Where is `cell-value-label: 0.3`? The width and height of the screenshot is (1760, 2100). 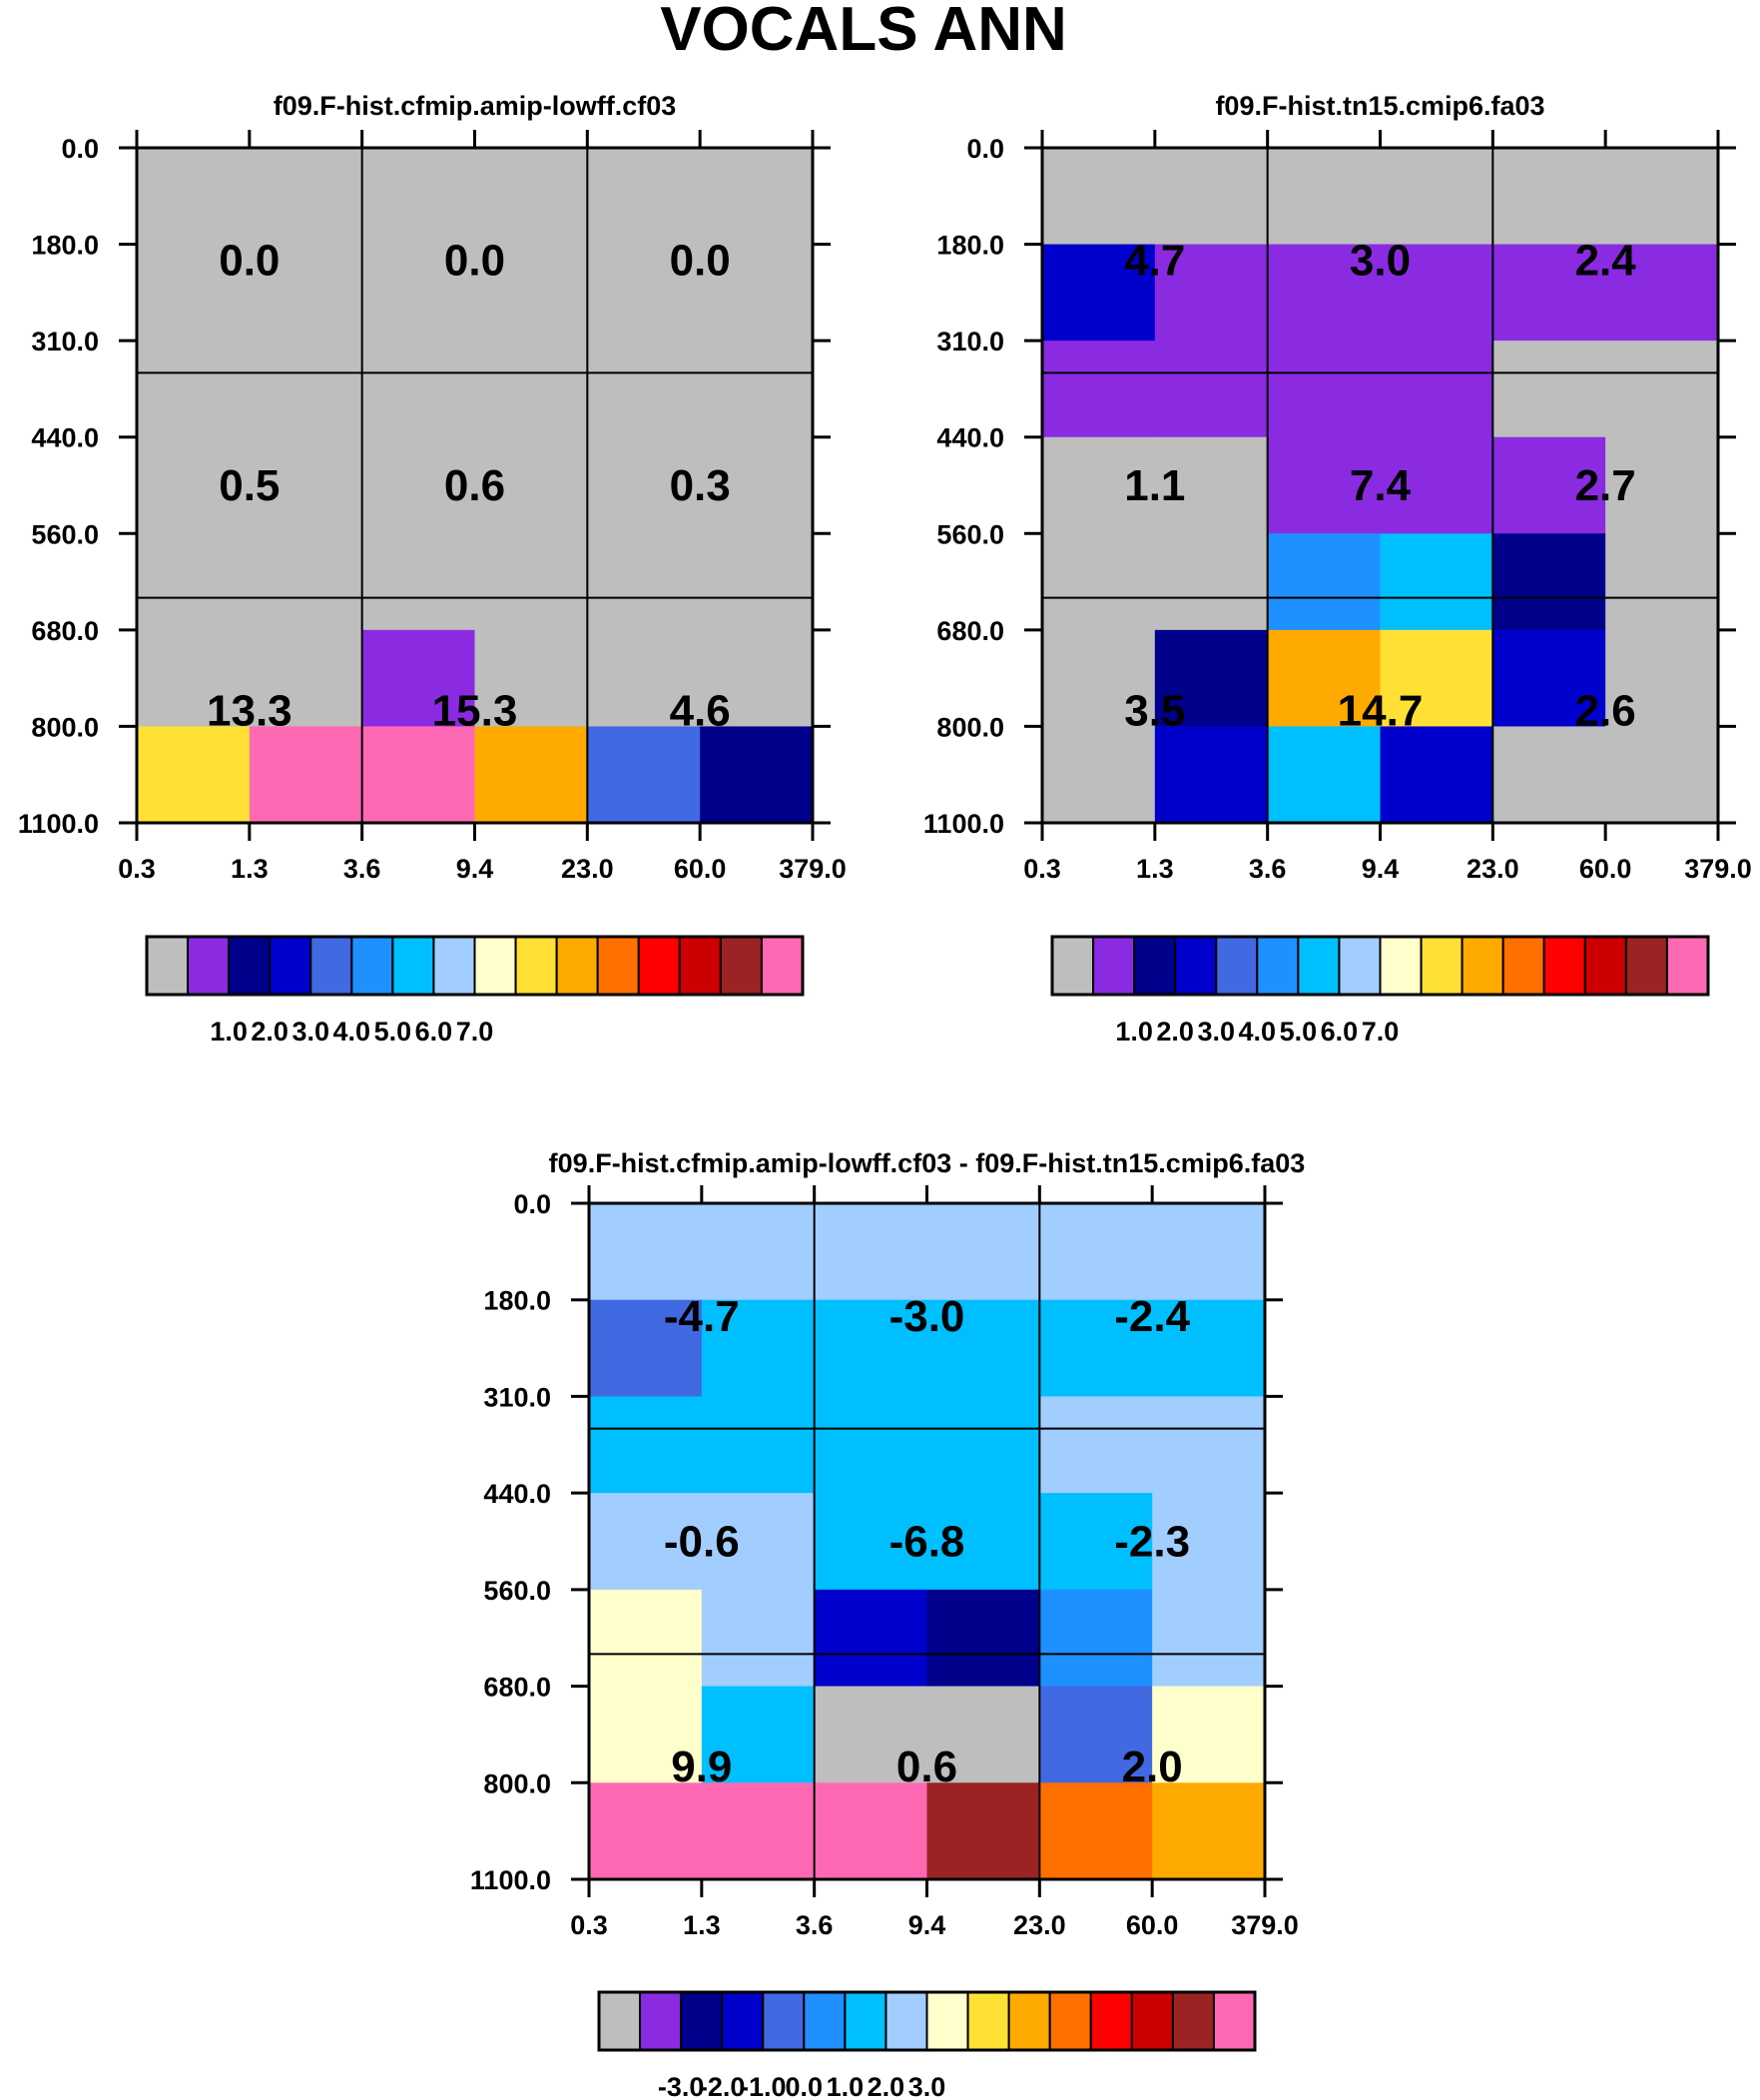
cell-value-label: 0.3 is located at coordinates (700, 485).